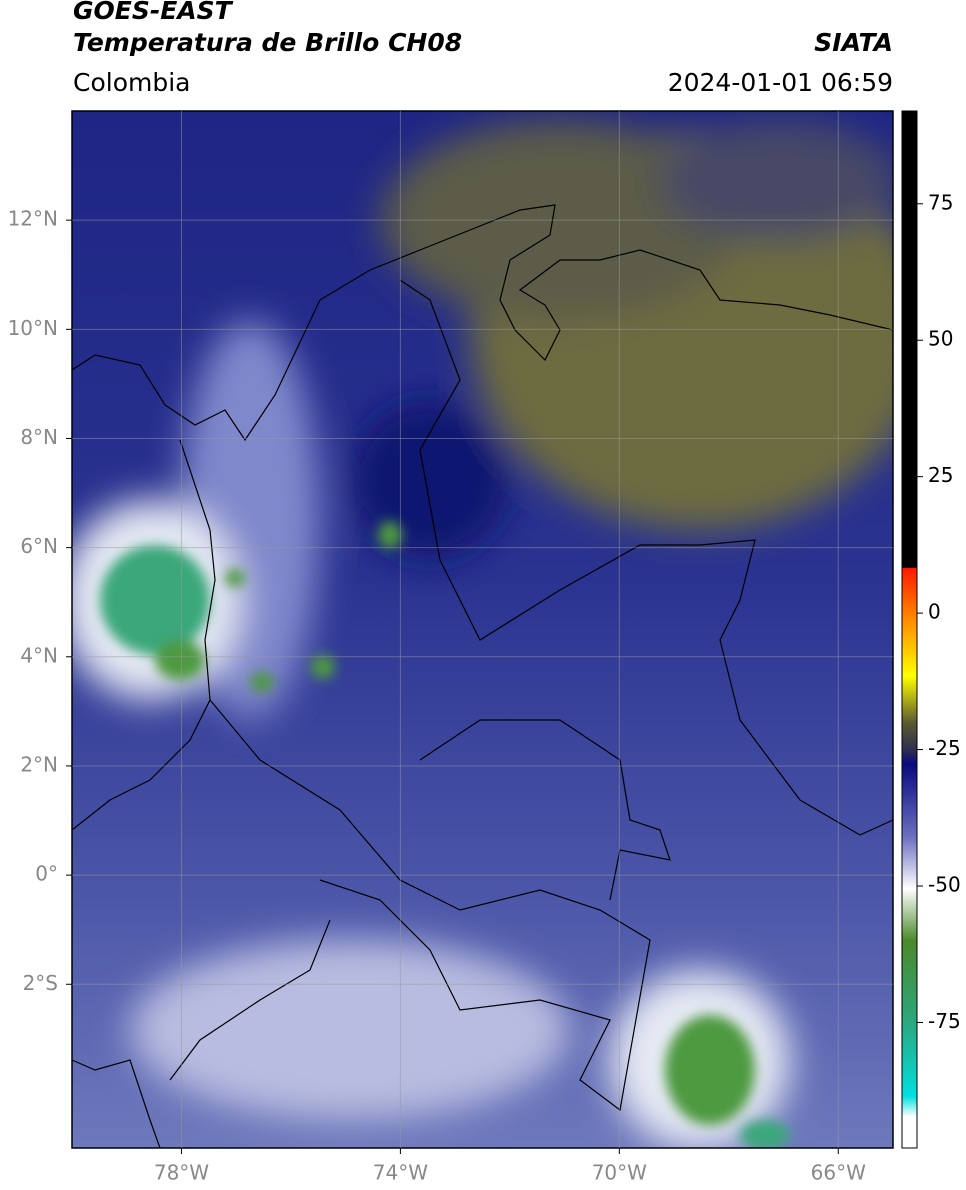 The image size is (966, 1190). What do you see at coordinates (619, 1173) in the screenshot?
I see `x-tick-label: 70°W` at bounding box center [619, 1173].